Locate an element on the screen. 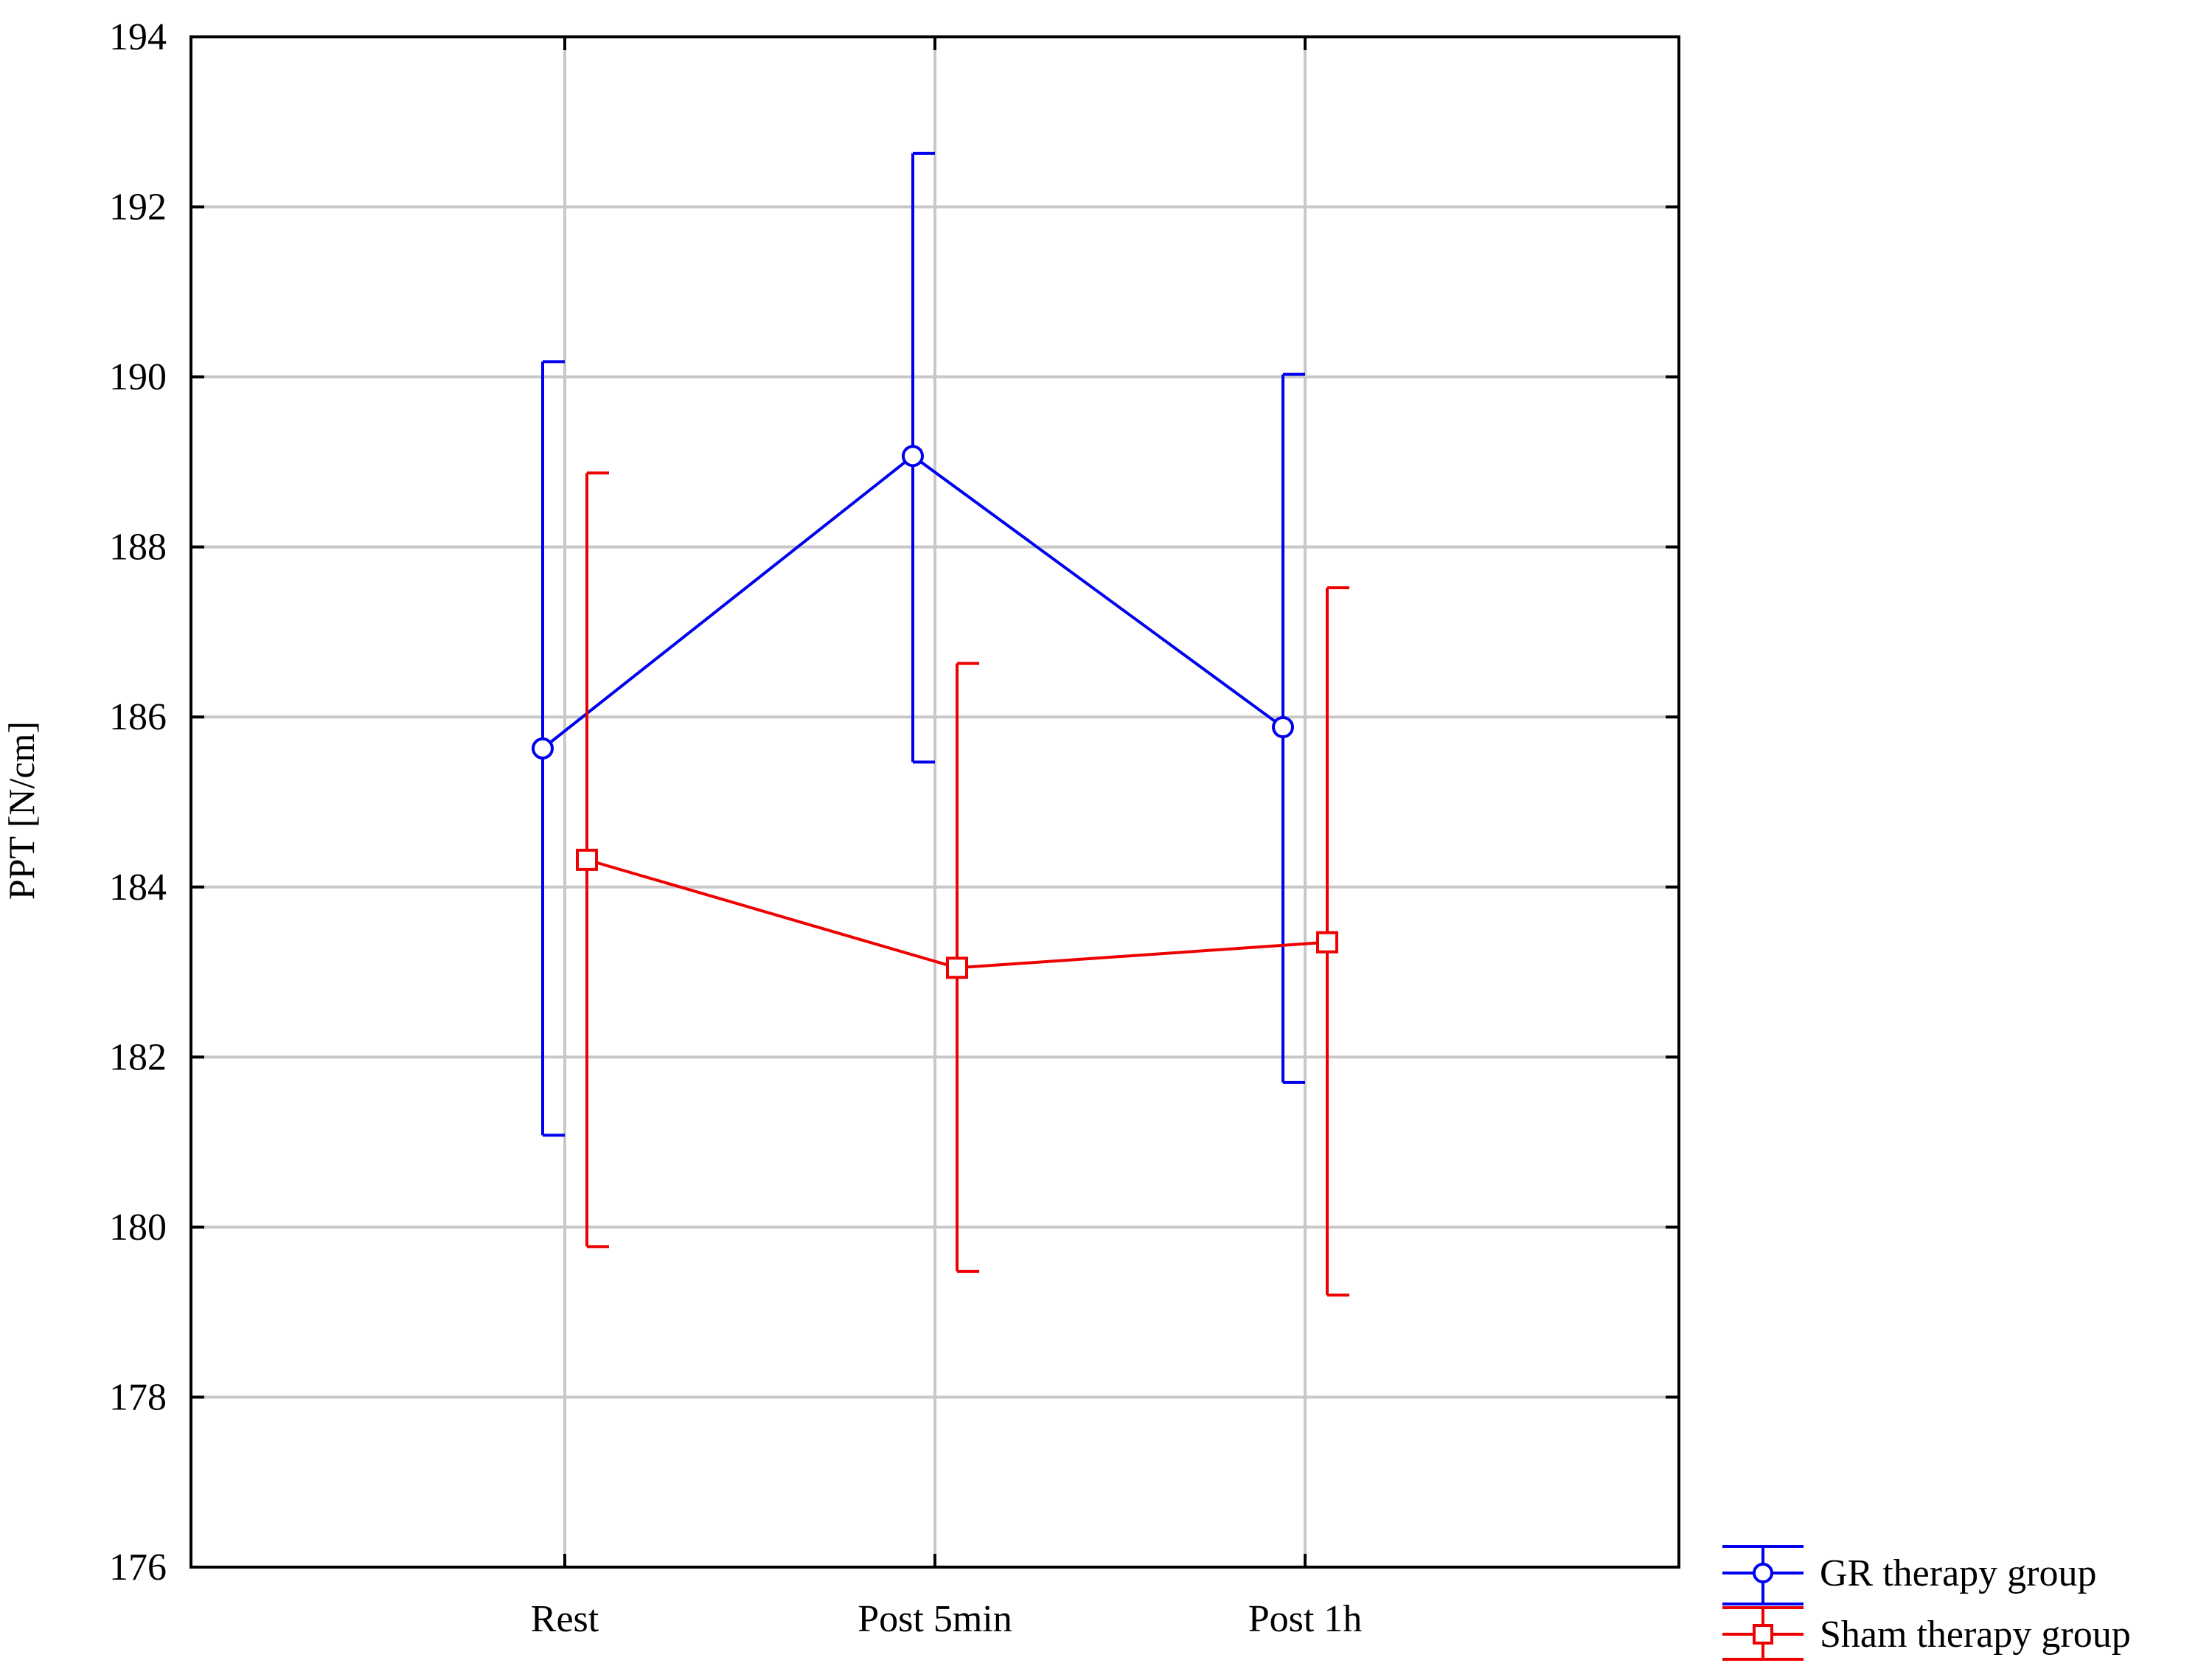 The height and width of the screenshot is (1677, 2212). x-tick-label: Post 1h is located at coordinates (1305, 1619).